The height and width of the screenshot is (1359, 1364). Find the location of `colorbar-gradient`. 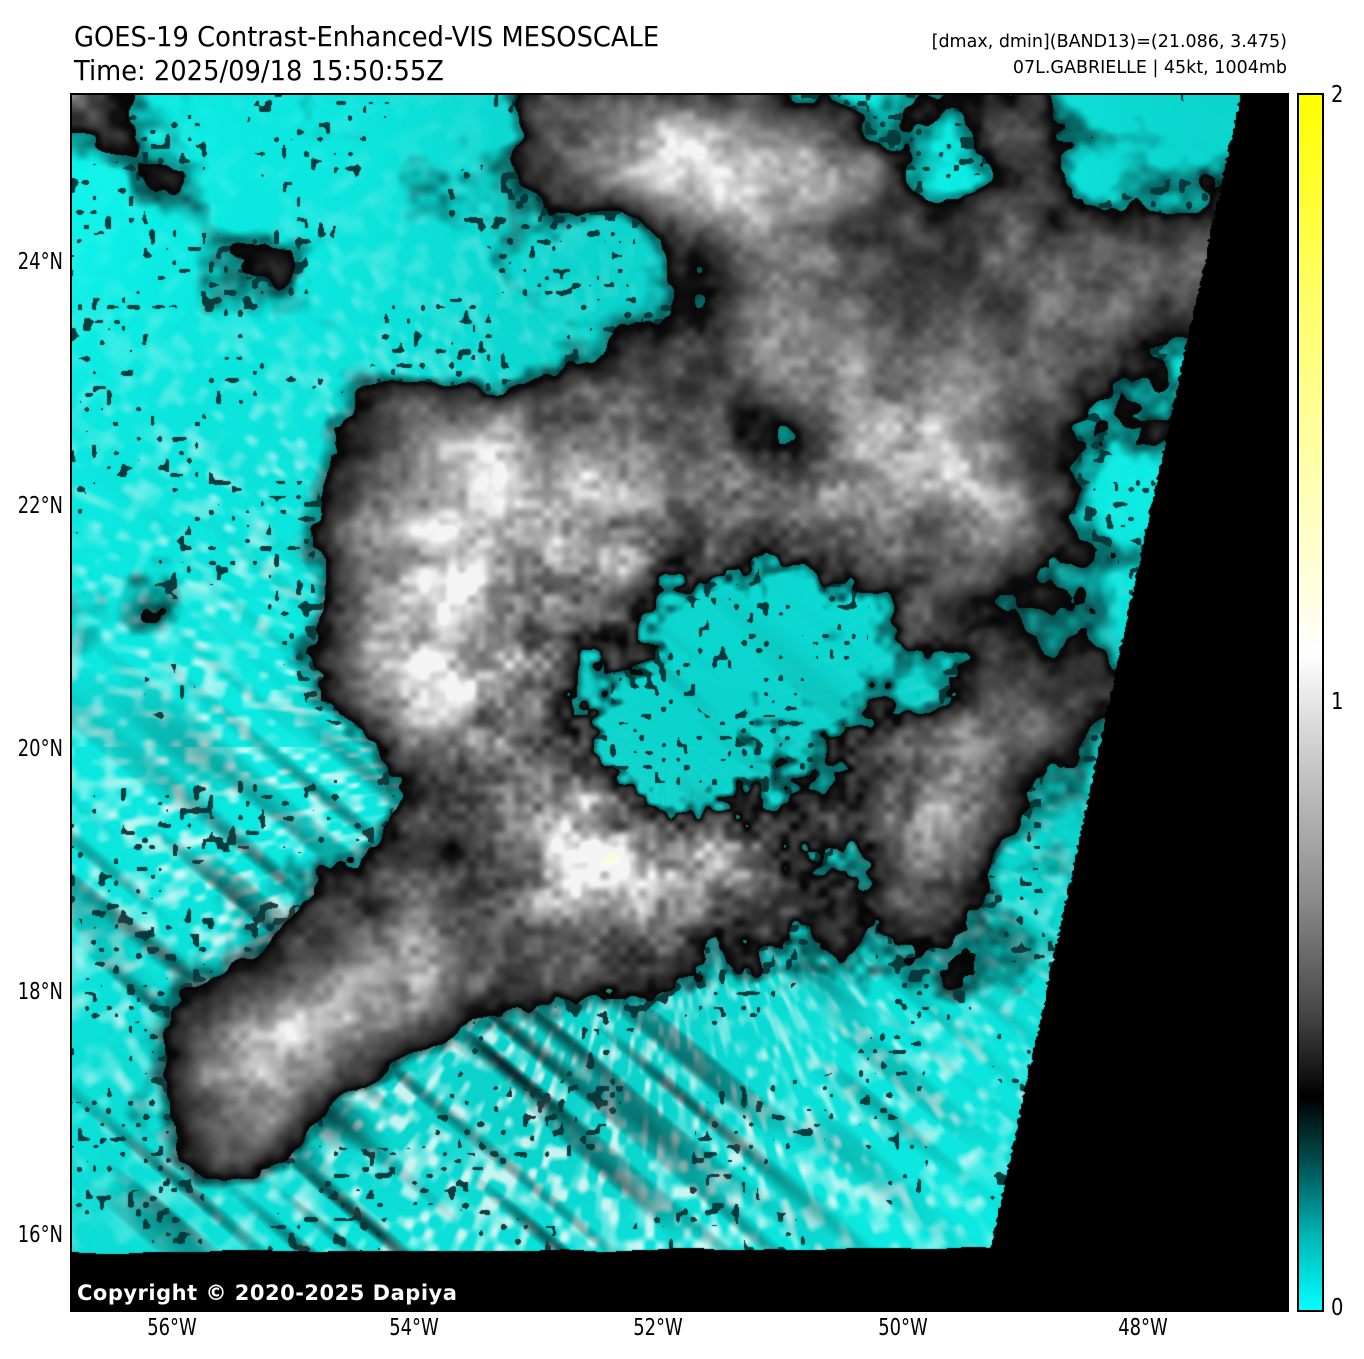

colorbar-gradient is located at coordinates (1310, 702).